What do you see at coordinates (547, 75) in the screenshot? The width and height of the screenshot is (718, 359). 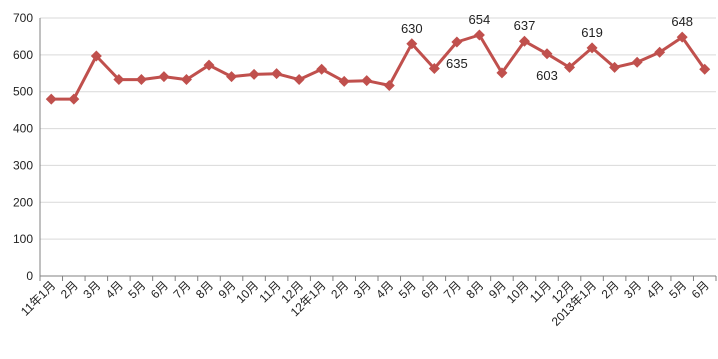 I see `data-label: 603` at bounding box center [547, 75].